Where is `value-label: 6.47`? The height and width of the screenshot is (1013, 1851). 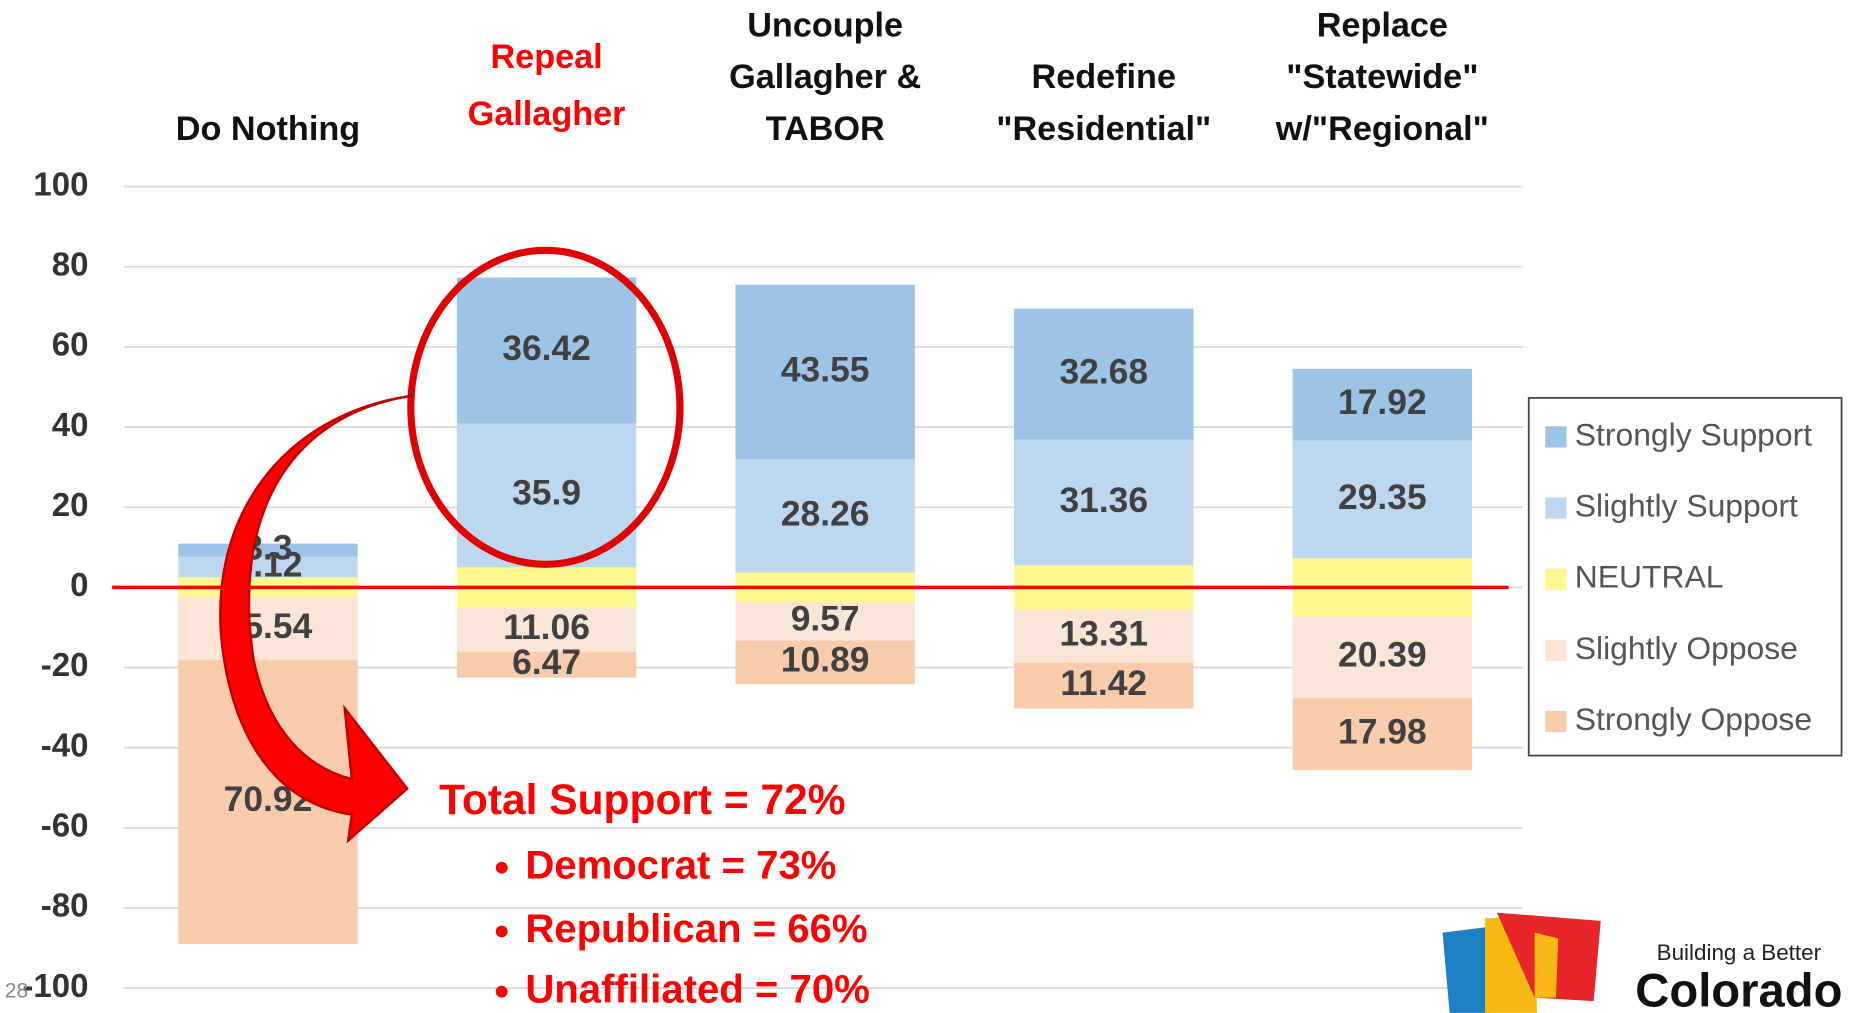 value-label: 6.47 is located at coordinates (546, 662).